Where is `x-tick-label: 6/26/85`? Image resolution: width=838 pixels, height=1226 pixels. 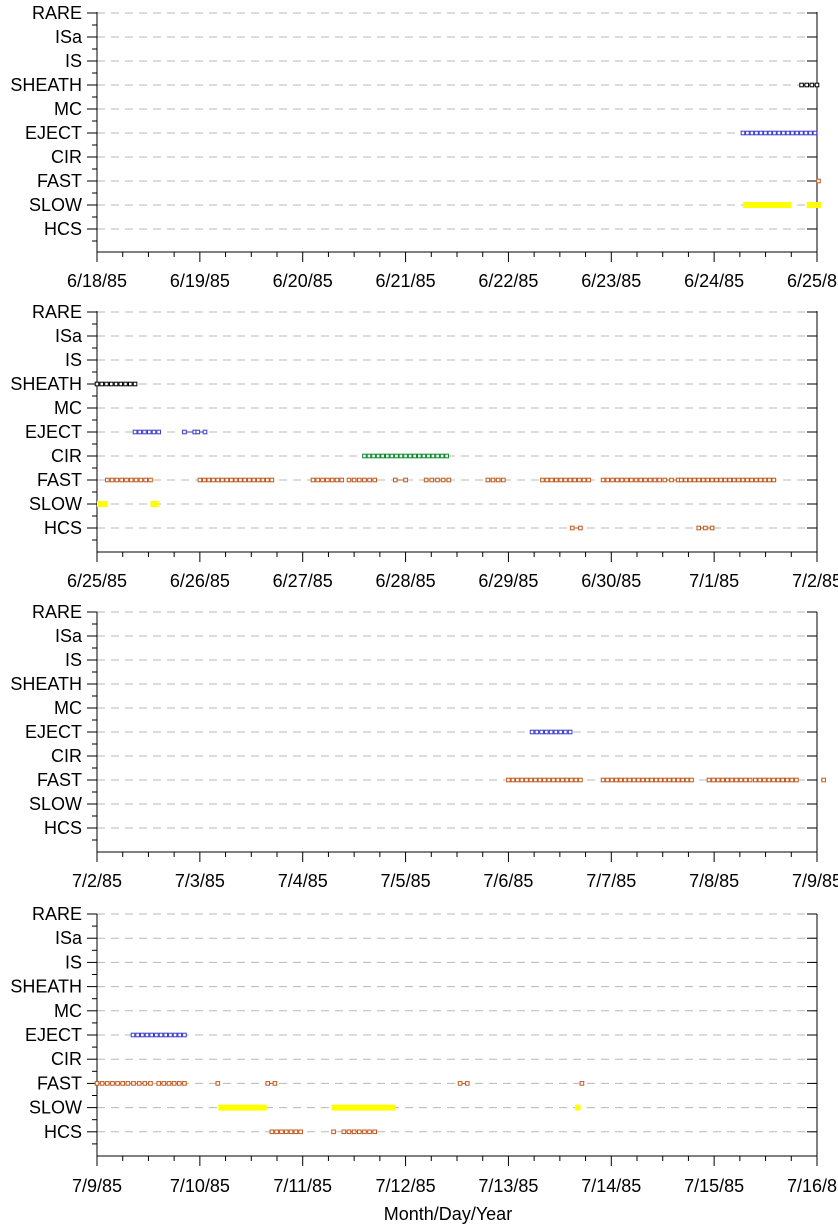
x-tick-label: 6/26/85 is located at coordinates (200, 581).